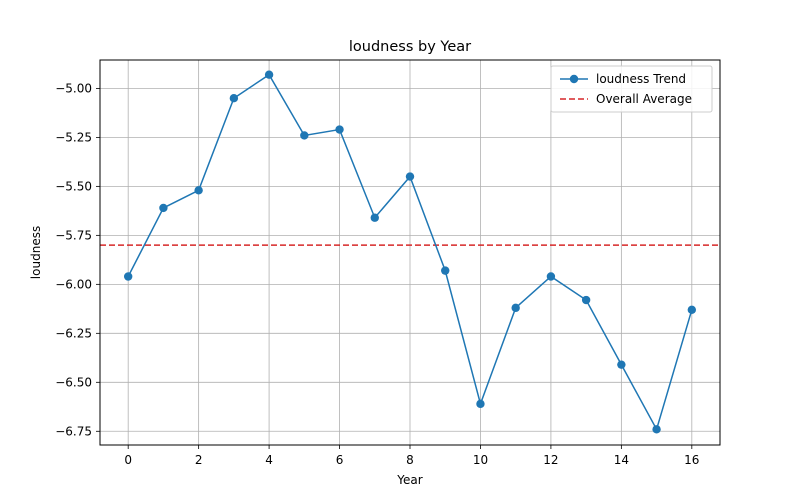 The image size is (800, 500). Describe the element at coordinates (269, 460) in the screenshot. I see `x-tick-label: 4` at that location.